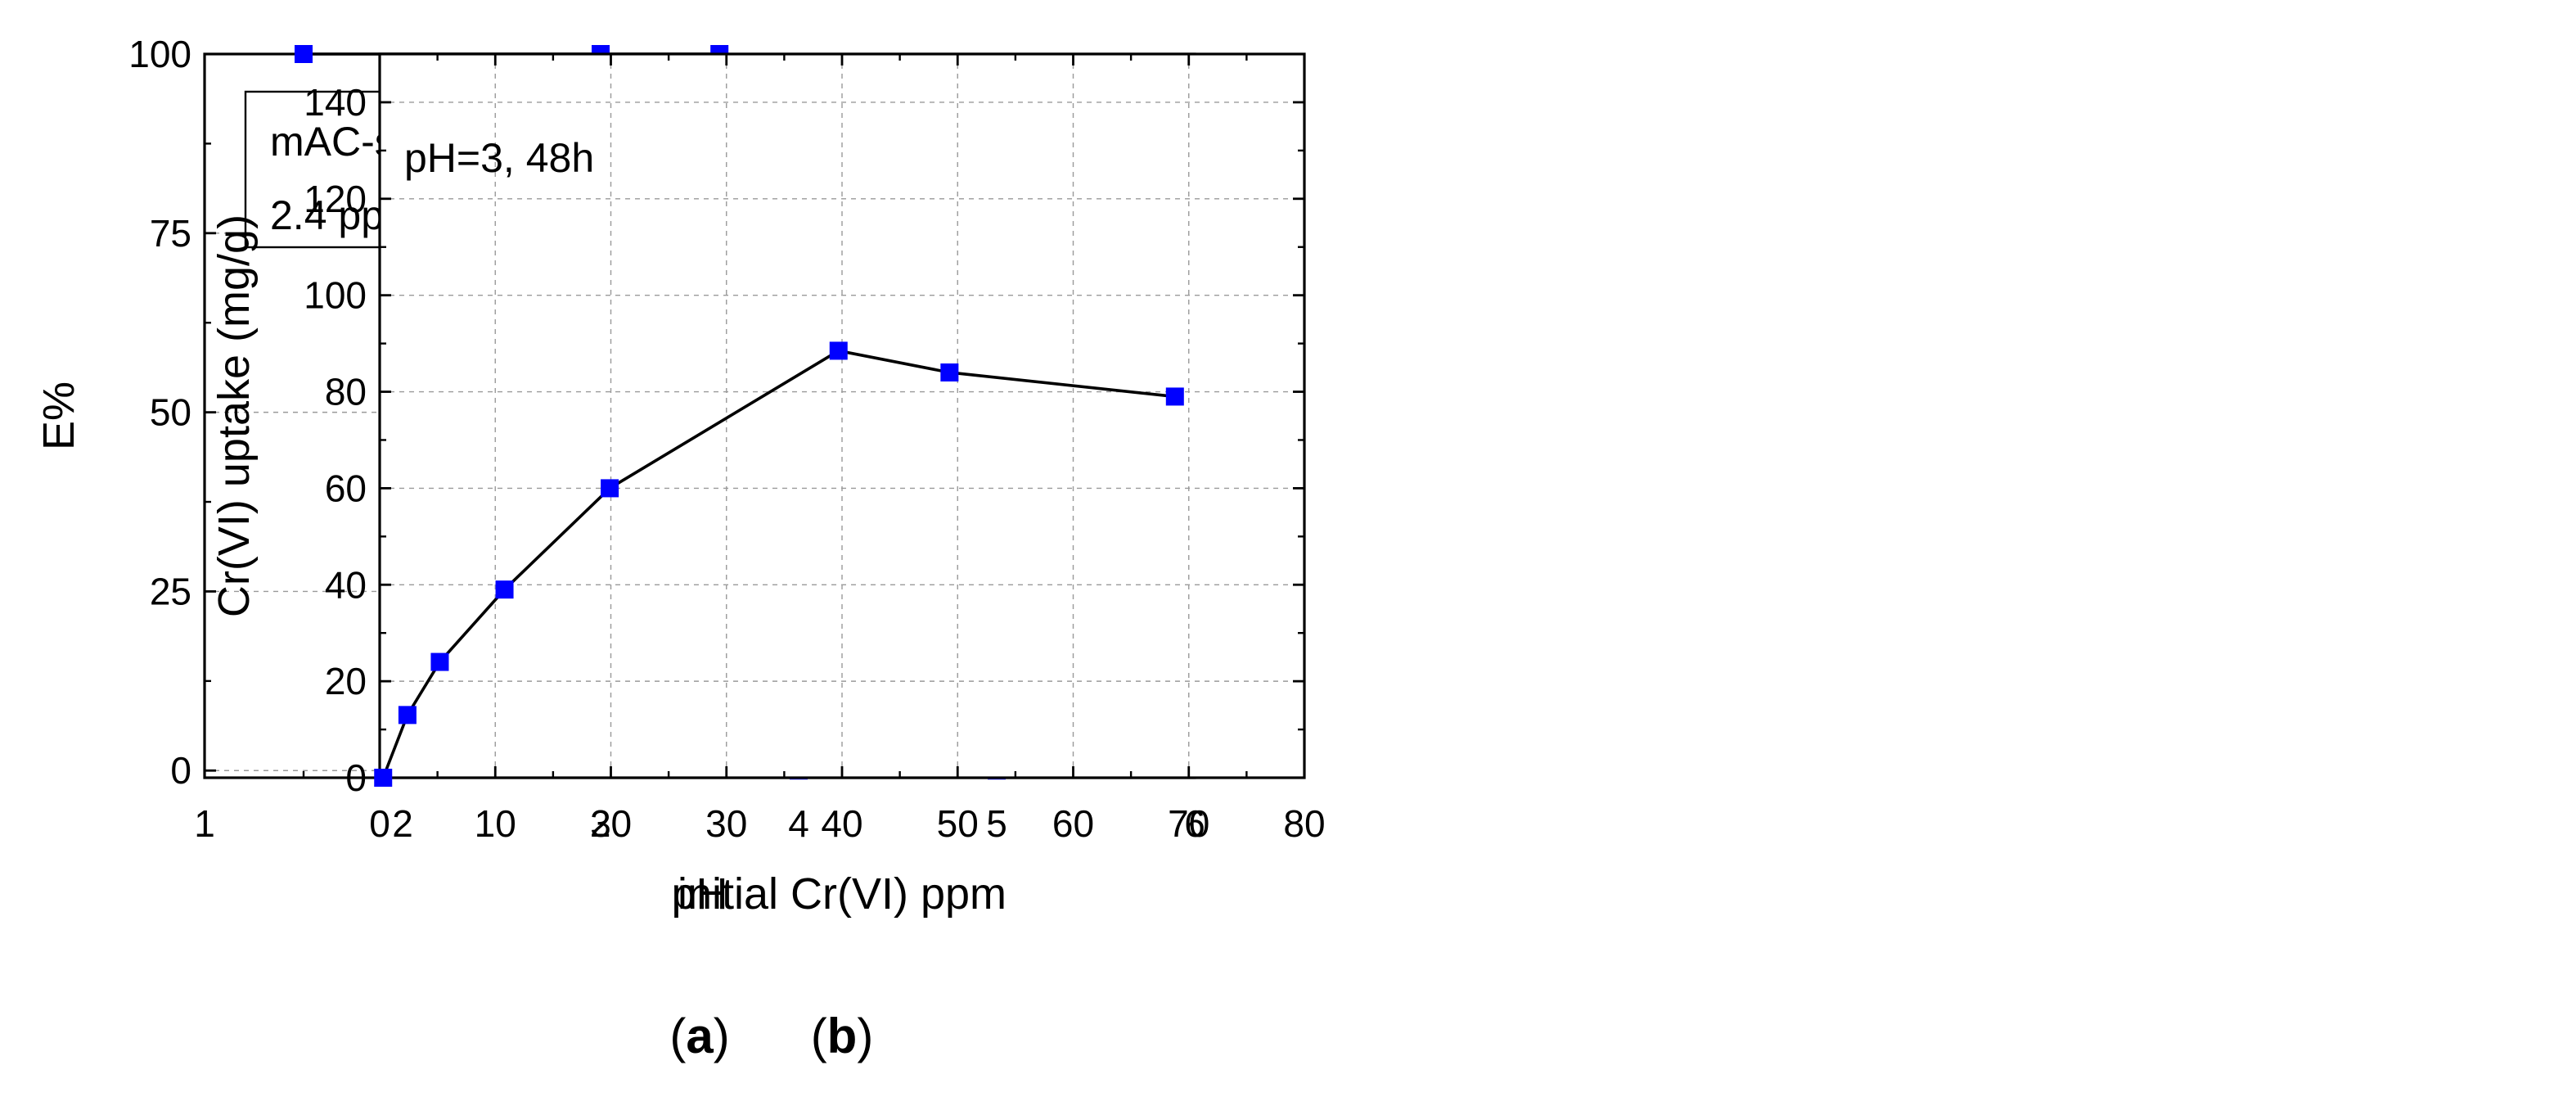  I want to click on panel-caption: (b), so click(842, 1036).